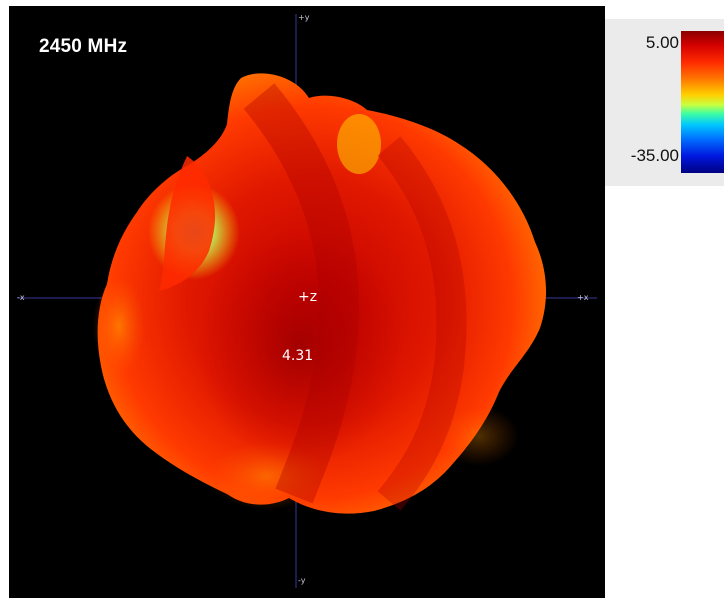  What do you see at coordinates (304, 17) in the screenshot?
I see `axis-label-pos-y: +y` at bounding box center [304, 17].